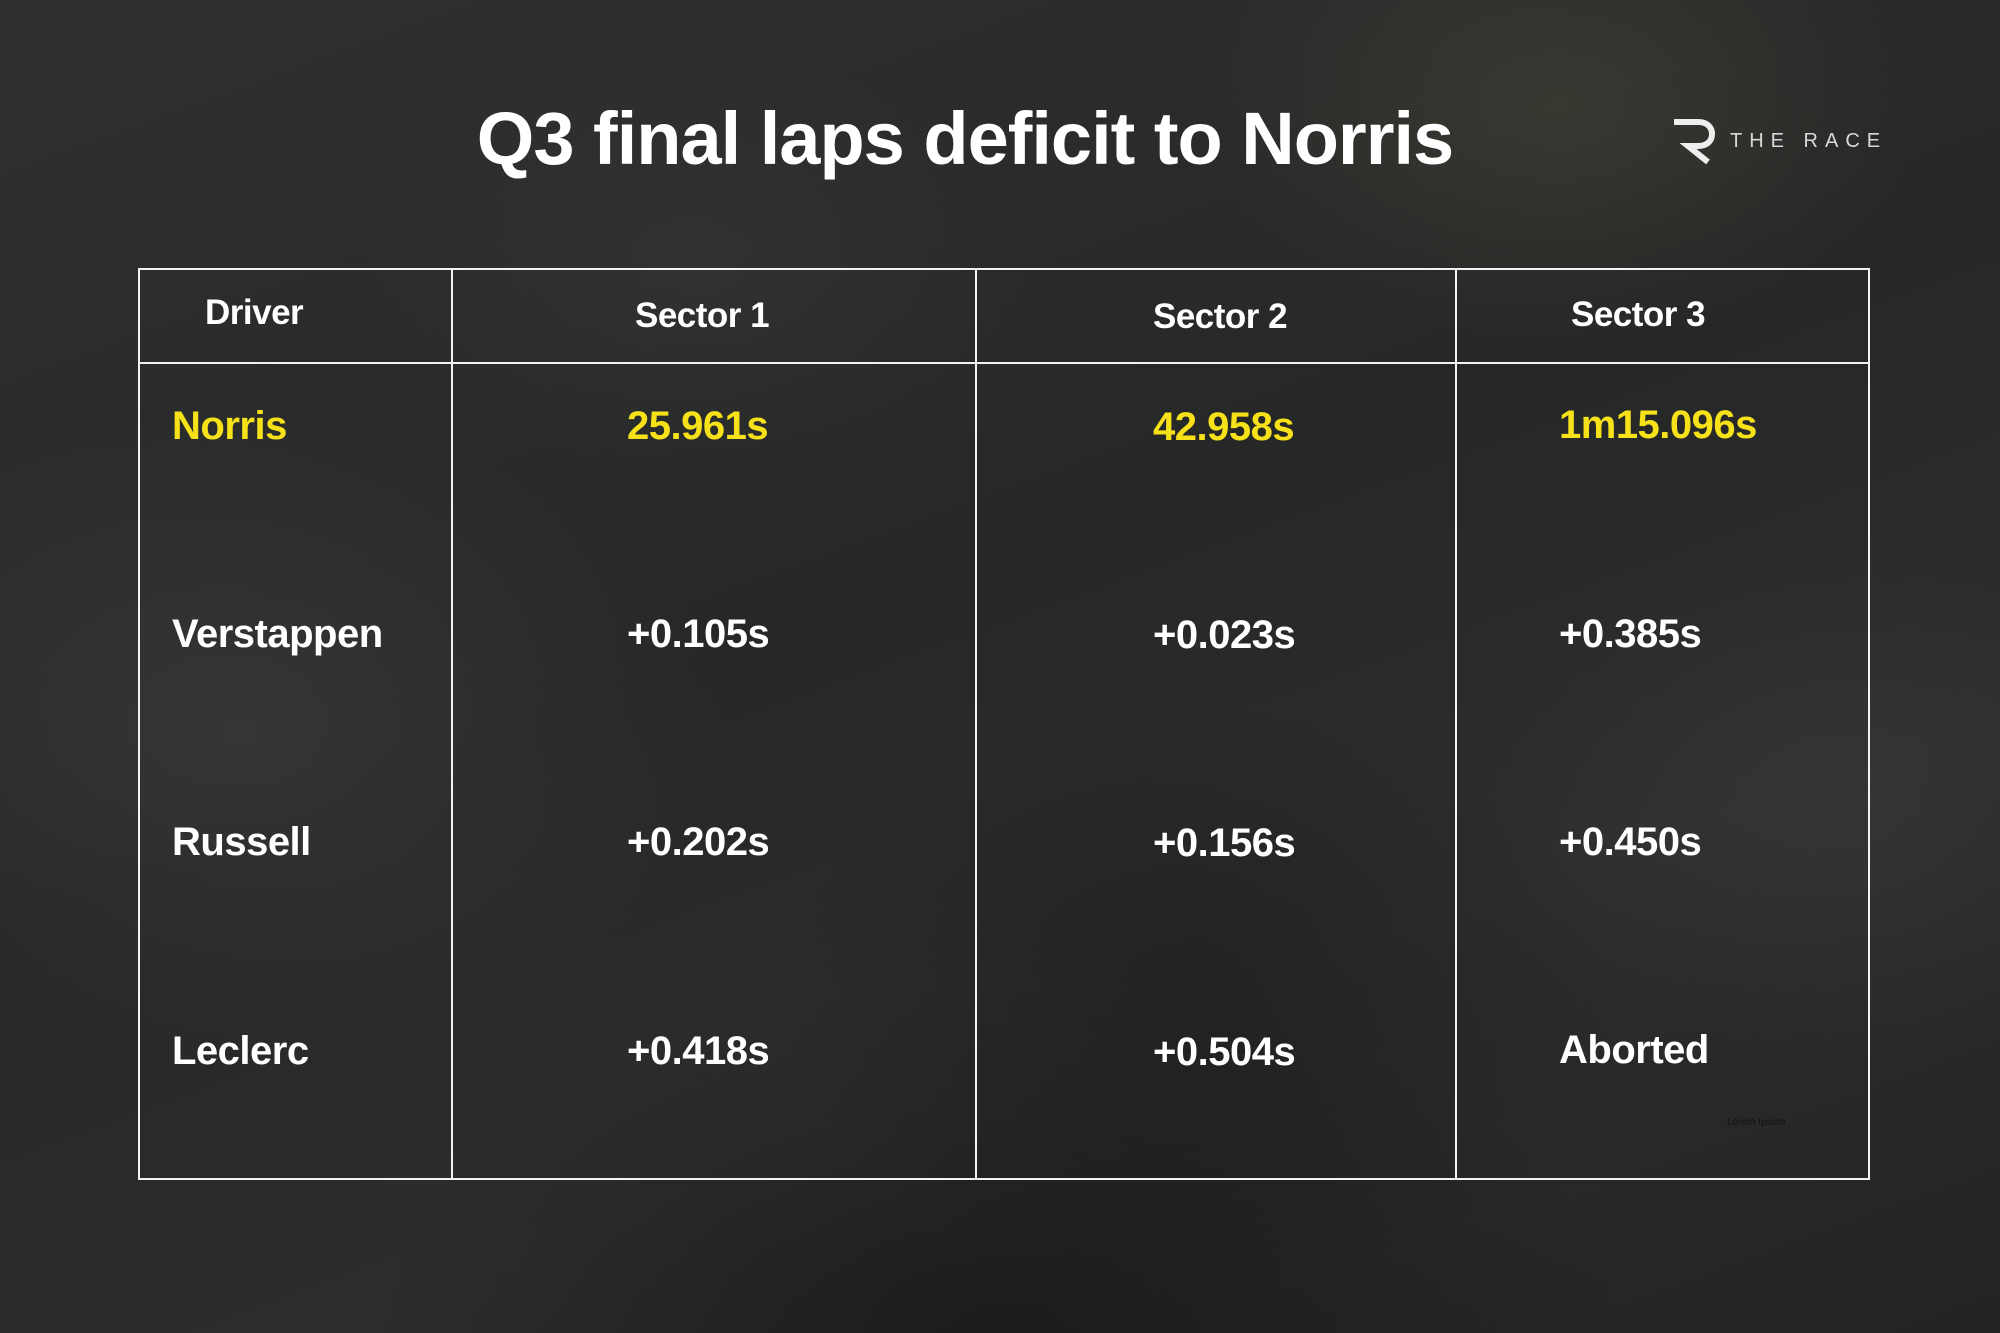  Describe the element at coordinates (241, 842) in the screenshot. I see `driver-name-russell: Russell` at that location.